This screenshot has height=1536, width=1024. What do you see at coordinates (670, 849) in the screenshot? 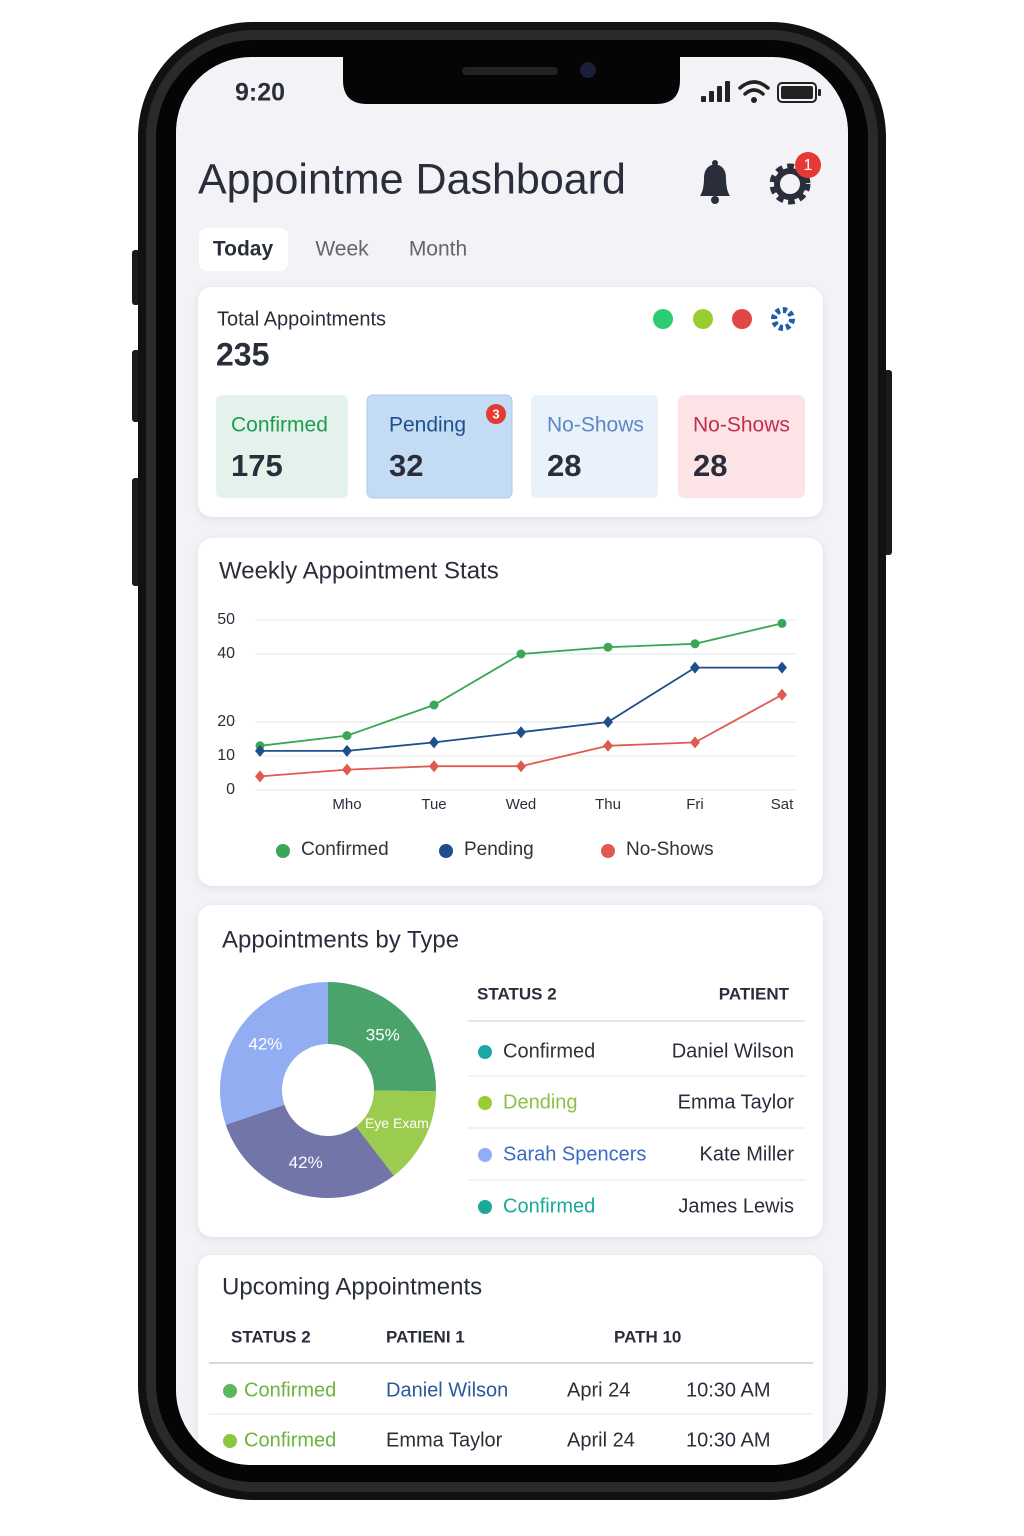
I see `legend-label: No-Shows` at bounding box center [670, 849].